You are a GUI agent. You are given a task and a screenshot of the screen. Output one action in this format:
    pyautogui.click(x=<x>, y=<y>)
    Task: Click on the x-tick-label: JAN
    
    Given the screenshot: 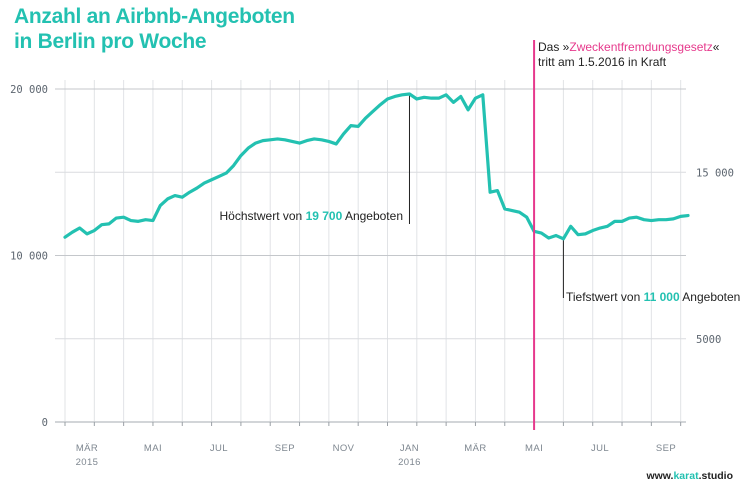 What is the action you would take?
    pyautogui.click(x=409, y=448)
    